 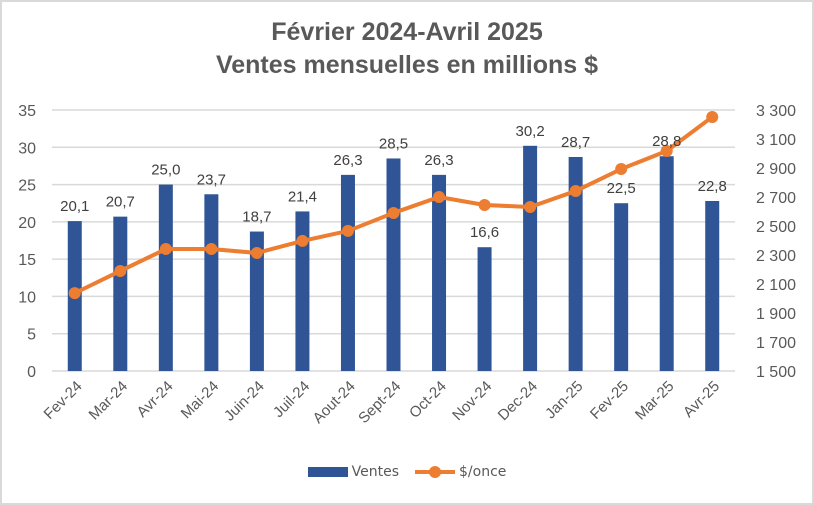 I want to click on x-tick-label: Aout-24, so click(x=334, y=402).